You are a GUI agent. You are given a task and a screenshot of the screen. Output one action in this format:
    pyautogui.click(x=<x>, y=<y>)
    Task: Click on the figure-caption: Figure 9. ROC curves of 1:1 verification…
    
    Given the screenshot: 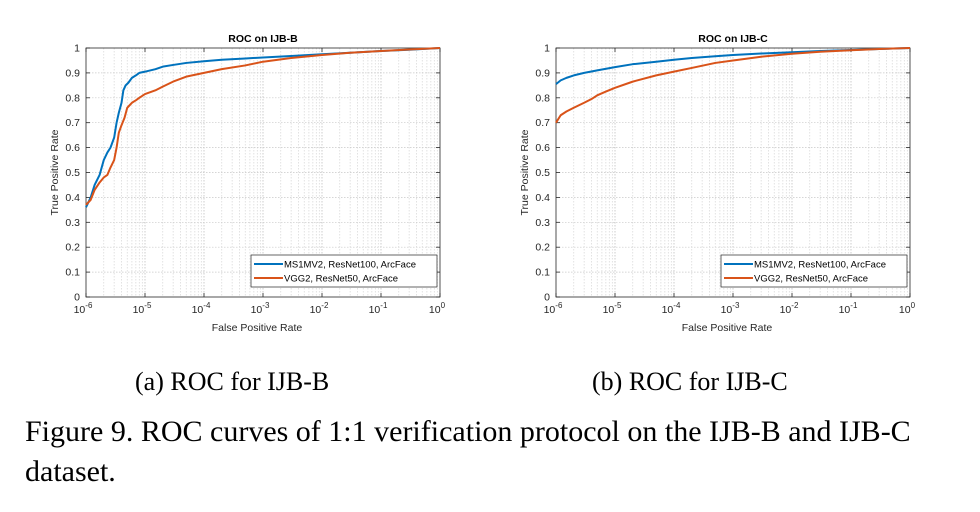 What is the action you would take?
    pyautogui.click(x=468, y=451)
    